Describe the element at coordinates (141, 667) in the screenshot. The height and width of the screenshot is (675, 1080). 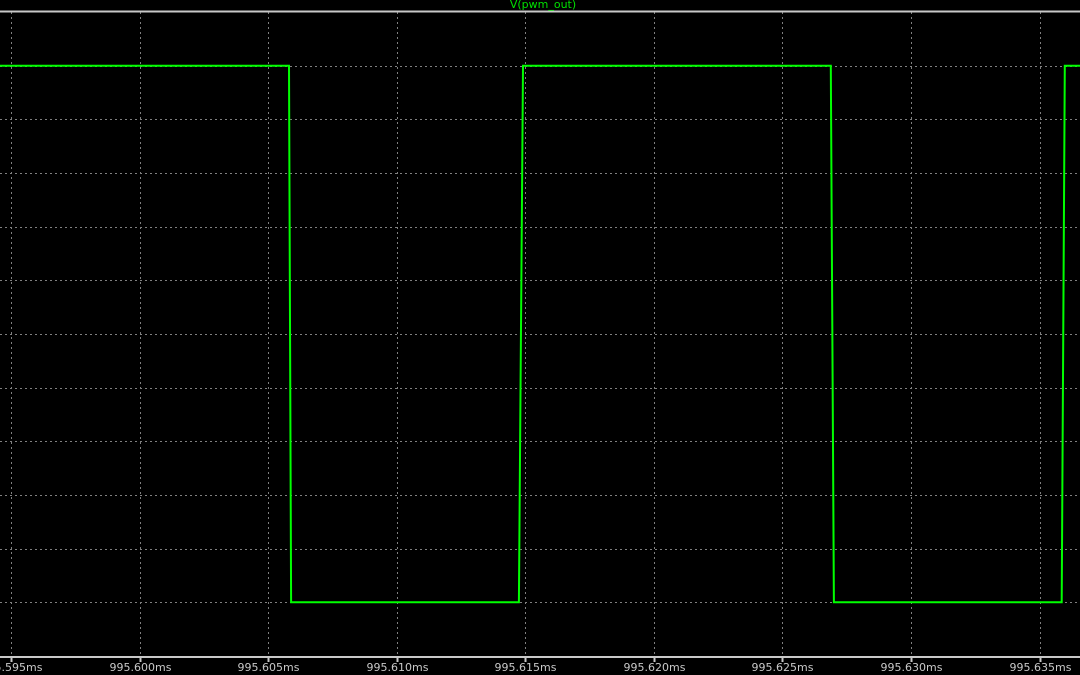
I see `x-tick-label: 995.600ms` at that location.